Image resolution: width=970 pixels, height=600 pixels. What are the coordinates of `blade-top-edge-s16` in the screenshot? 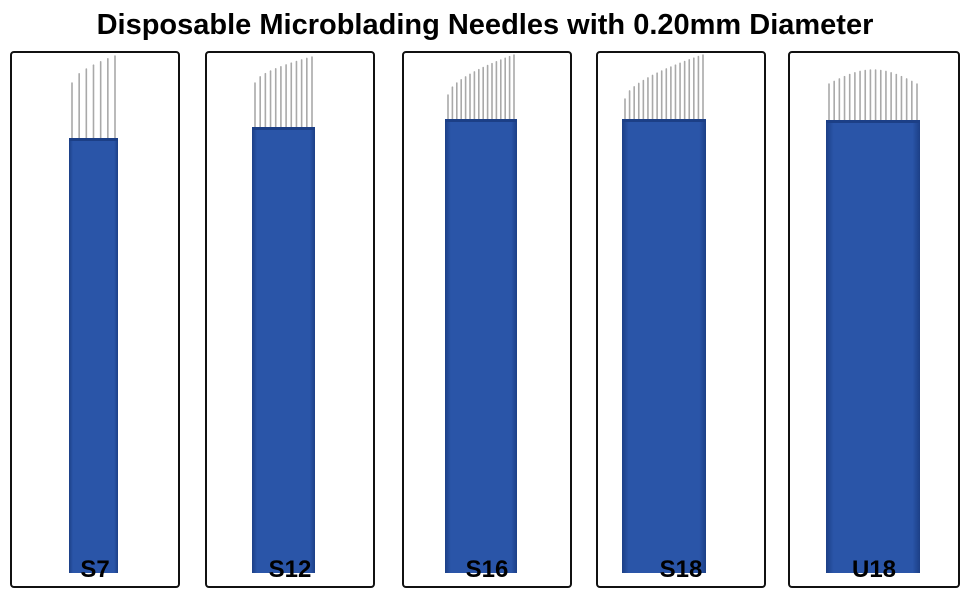 It's located at (481, 120).